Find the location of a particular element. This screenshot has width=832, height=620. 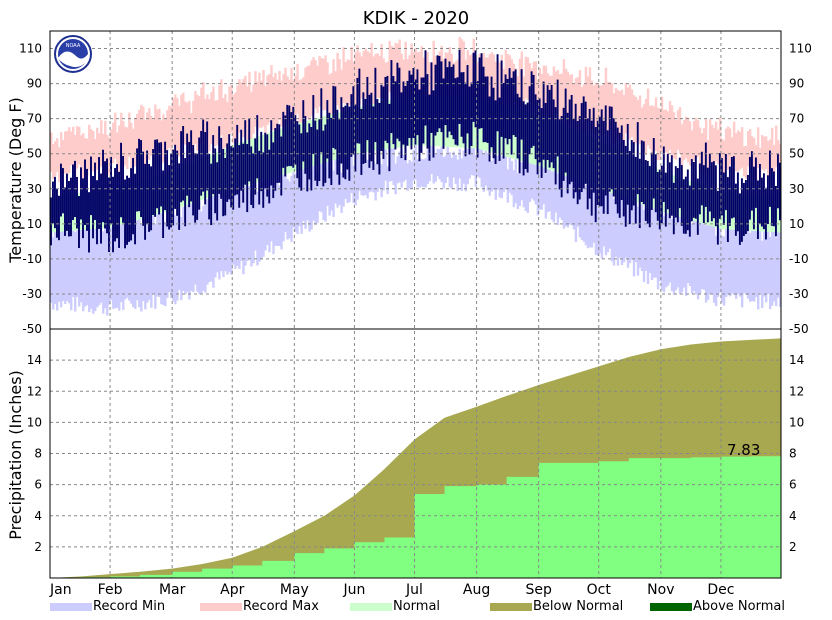

precipitation-tick-right: 4 is located at coordinates (793, 516).